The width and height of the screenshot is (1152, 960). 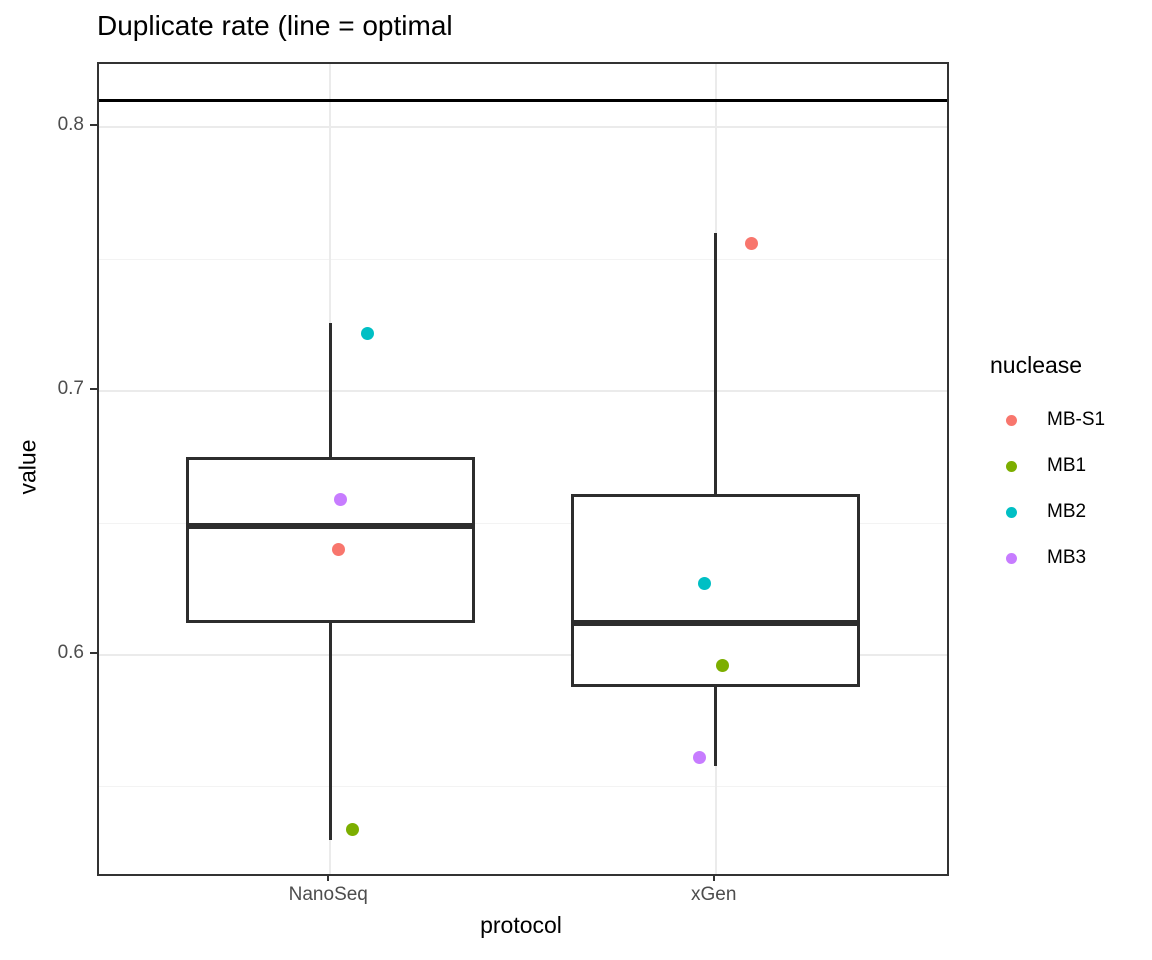 I want to click on legend-item-mb2: MB2, so click(x=1070, y=512).